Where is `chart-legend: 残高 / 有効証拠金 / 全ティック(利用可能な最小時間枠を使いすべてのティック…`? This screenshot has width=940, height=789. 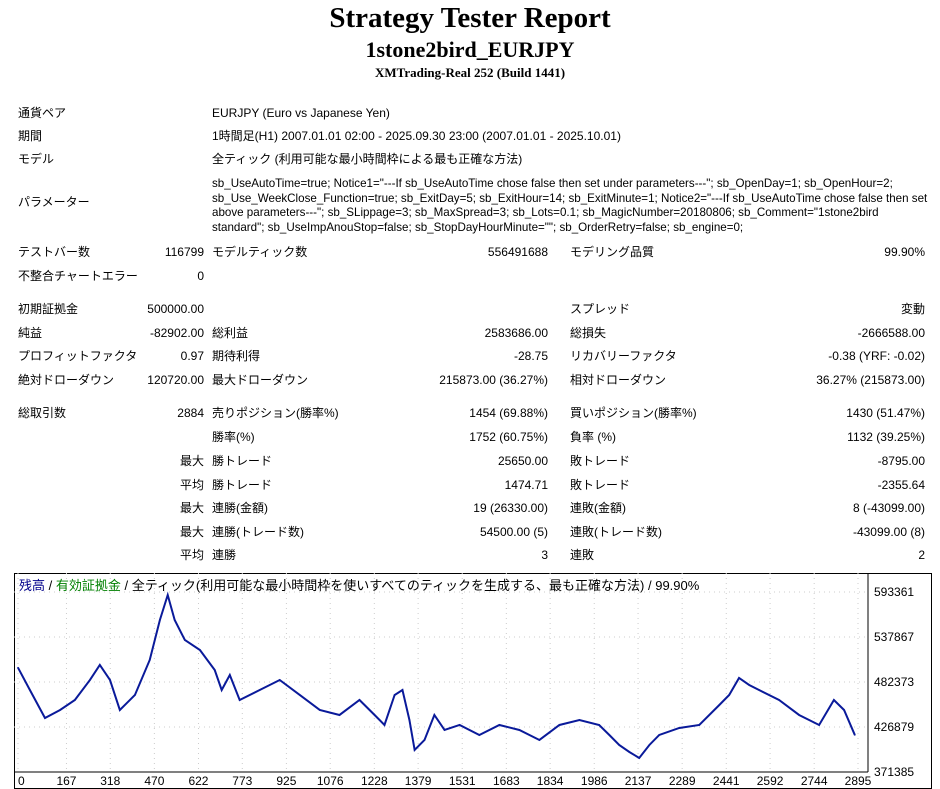
chart-legend: 残高 / 有効証拠金 / 全ティック(利用可能な最小時間枠を使いすべてのティック… is located at coordinates (359, 585).